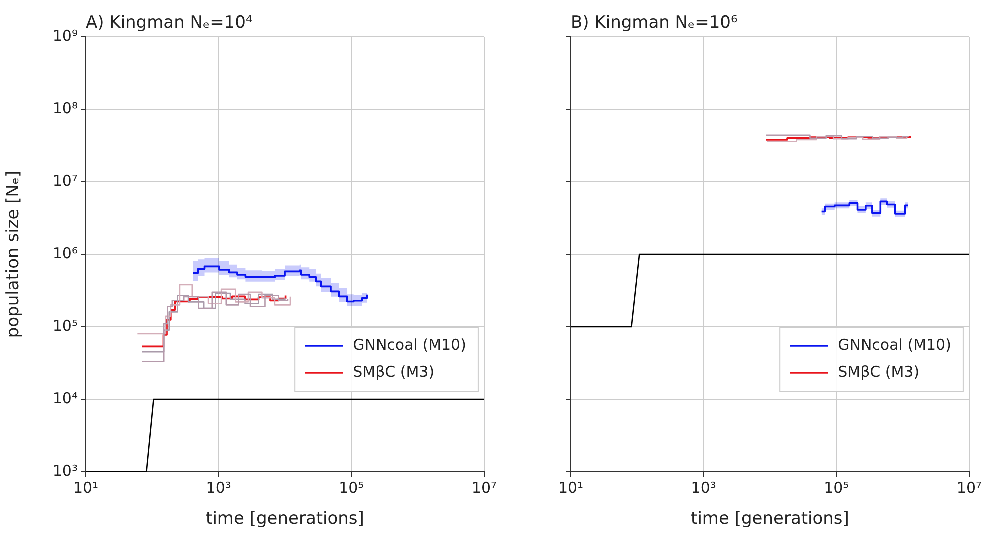 Image resolution: width=997 pixels, height=534 pixels. Describe the element at coordinates (14, 254) in the screenshot. I see `y-axis-title: population size [Nₑ]` at that location.